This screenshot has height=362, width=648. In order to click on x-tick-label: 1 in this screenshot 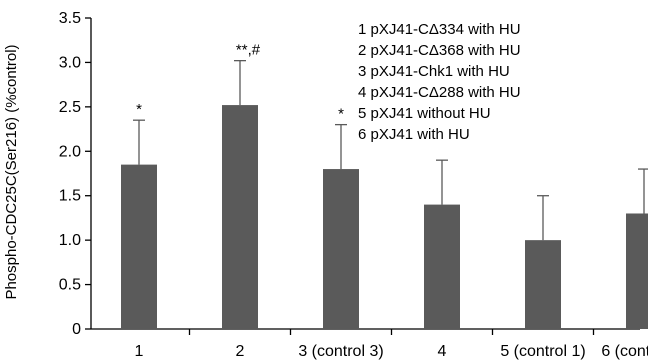, I will do `click(139, 351)`.